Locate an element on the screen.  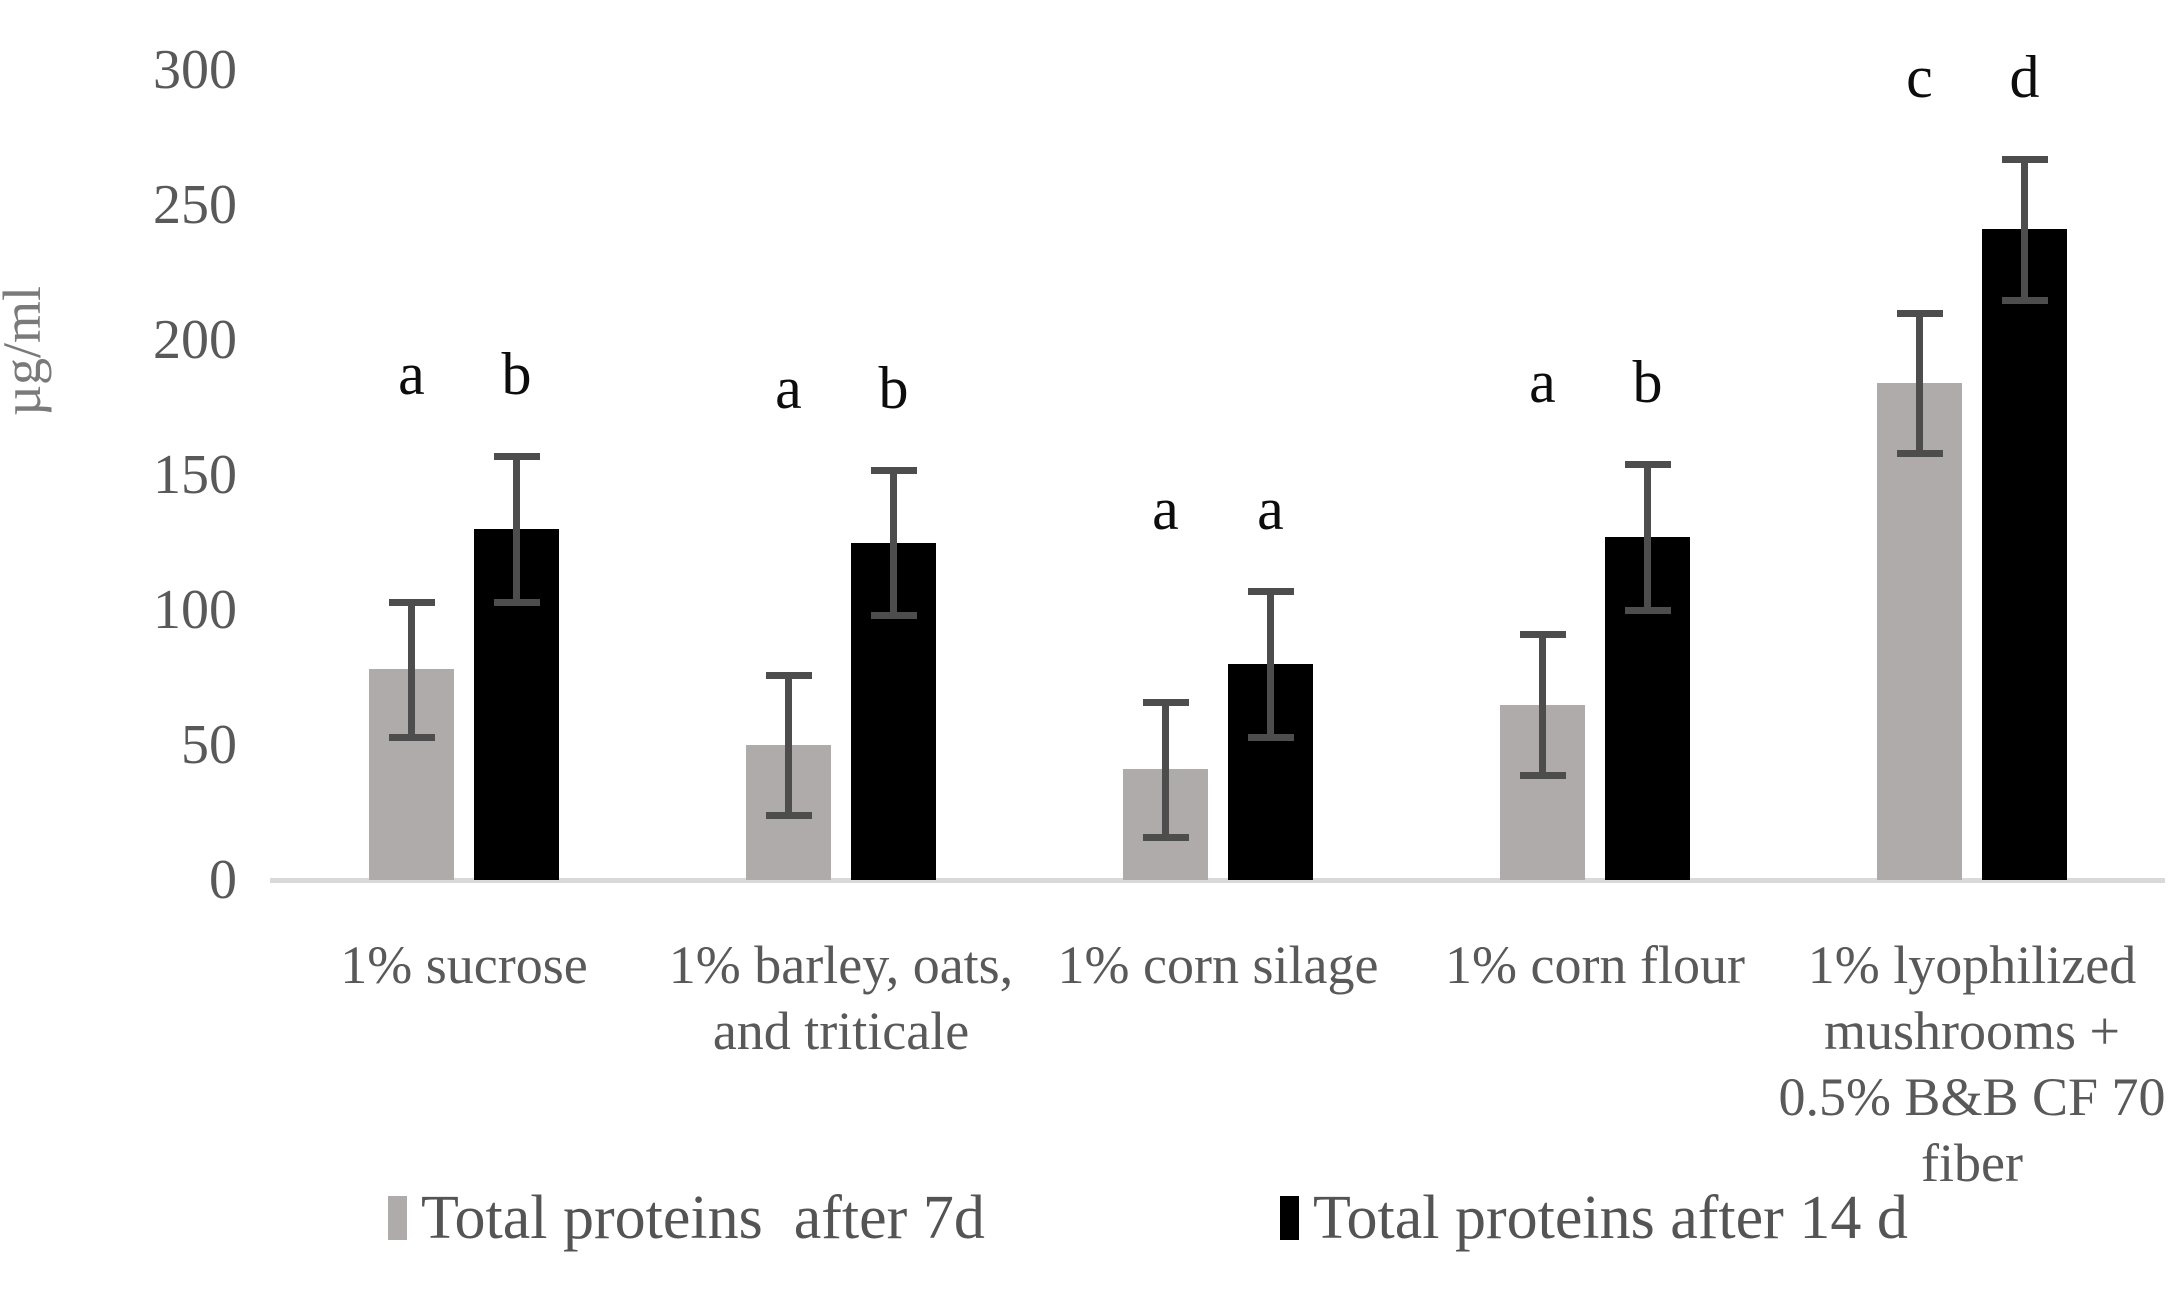
bar-7d is located at coordinates (1919, 631).